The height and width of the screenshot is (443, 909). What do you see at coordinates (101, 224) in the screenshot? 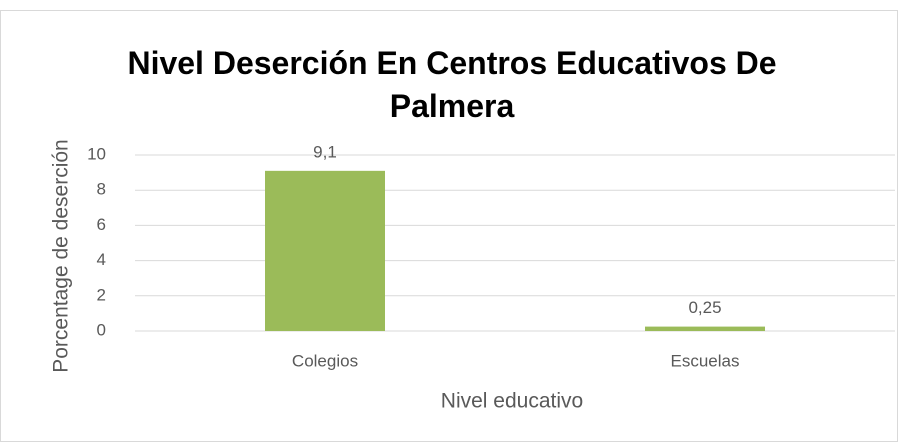
I see `y-tick-label: 6` at bounding box center [101, 224].